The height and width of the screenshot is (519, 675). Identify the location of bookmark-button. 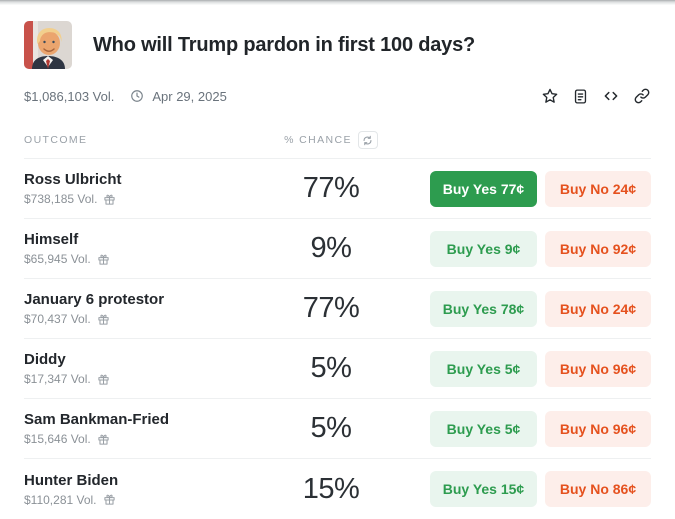
(550, 96).